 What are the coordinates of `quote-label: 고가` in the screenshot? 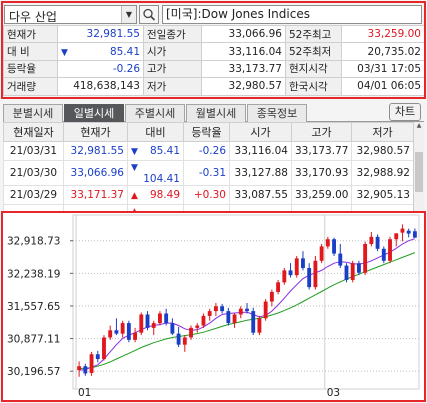 It's located at (172, 69).